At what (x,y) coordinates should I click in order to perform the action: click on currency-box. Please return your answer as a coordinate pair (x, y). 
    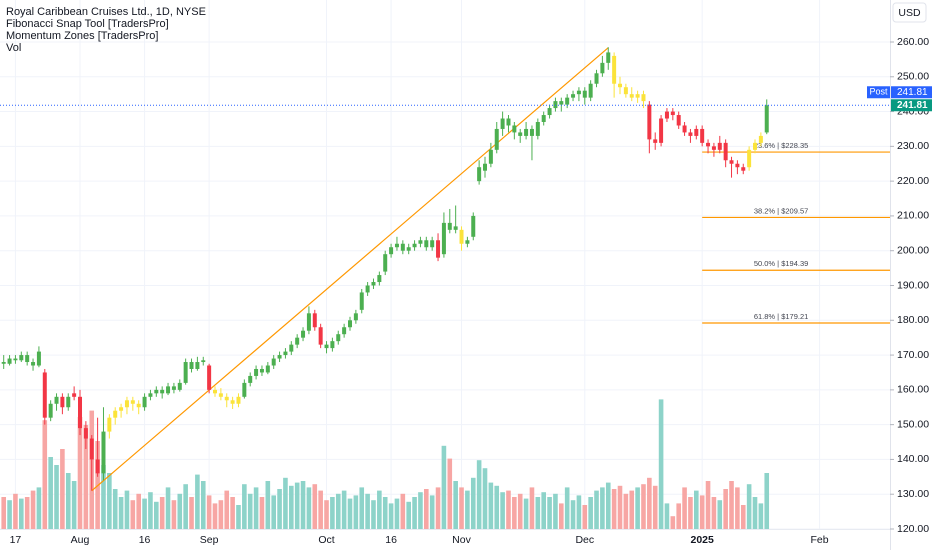
    Looking at the image, I should click on (909, 12).